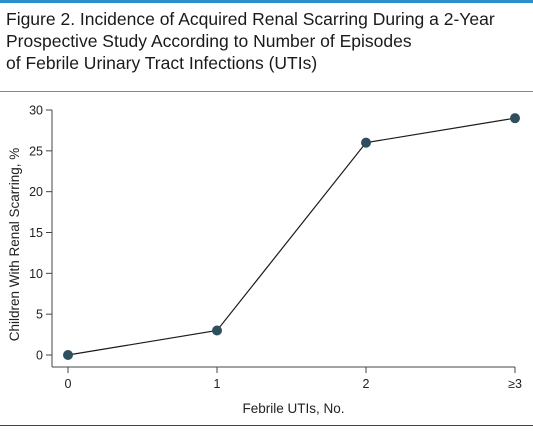  What do you see at coordinates (266, 1) in the screenshot?
I see `top-accent-rule` at bounding box center [266, 1].